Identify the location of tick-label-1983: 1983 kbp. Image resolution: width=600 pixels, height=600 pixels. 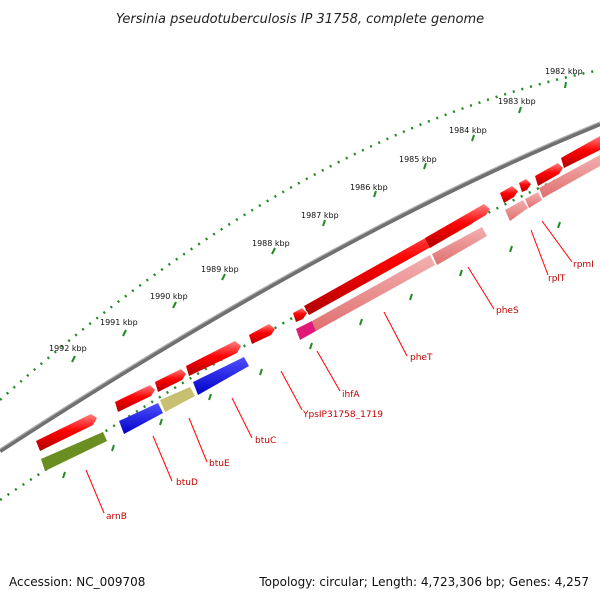
(517, 101).